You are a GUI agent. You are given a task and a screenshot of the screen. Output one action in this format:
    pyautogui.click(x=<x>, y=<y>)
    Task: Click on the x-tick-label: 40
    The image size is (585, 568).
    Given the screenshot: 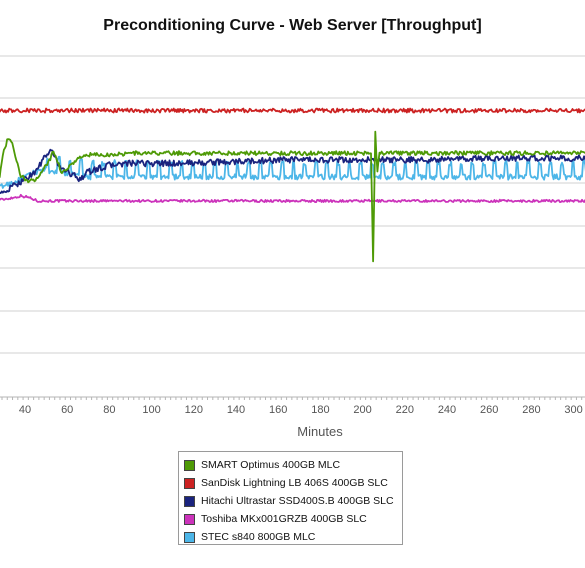 What is the action you would take?
    pyautogui.click(x=25, y=410)
    